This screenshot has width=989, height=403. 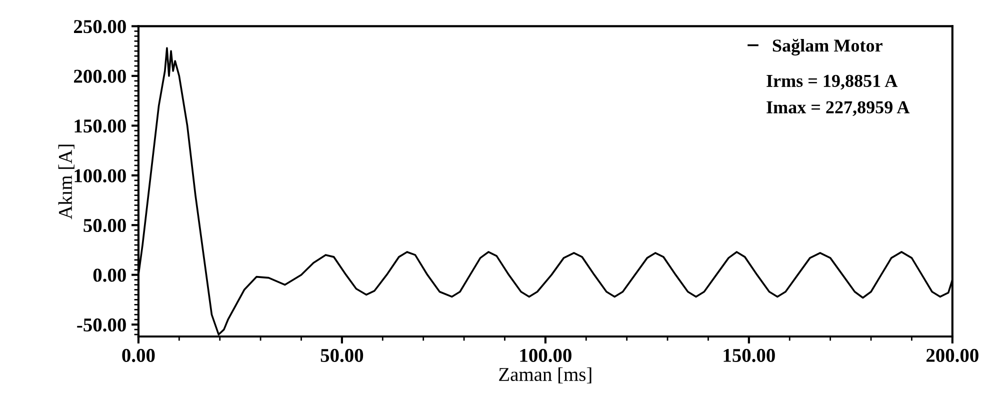 I want to click on x-tick-label: 150.00, so click(x=749, y=355).